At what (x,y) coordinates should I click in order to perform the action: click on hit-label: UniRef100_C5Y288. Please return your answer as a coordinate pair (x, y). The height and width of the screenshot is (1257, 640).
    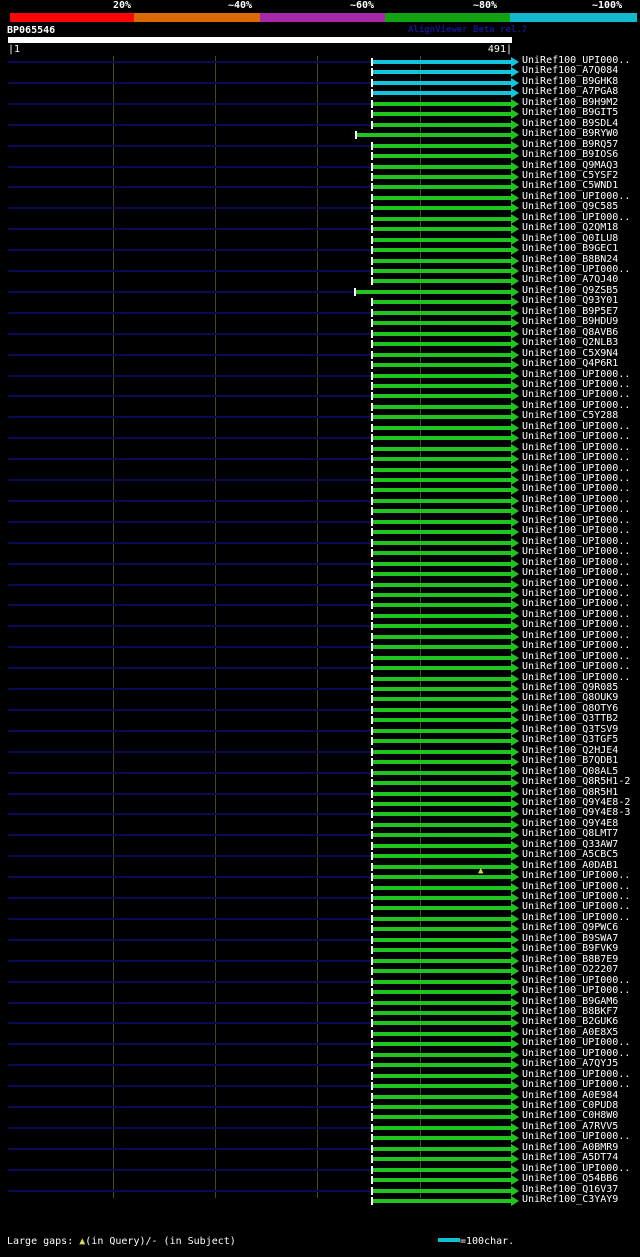
    Looking at the image, I should click on (570, 416).